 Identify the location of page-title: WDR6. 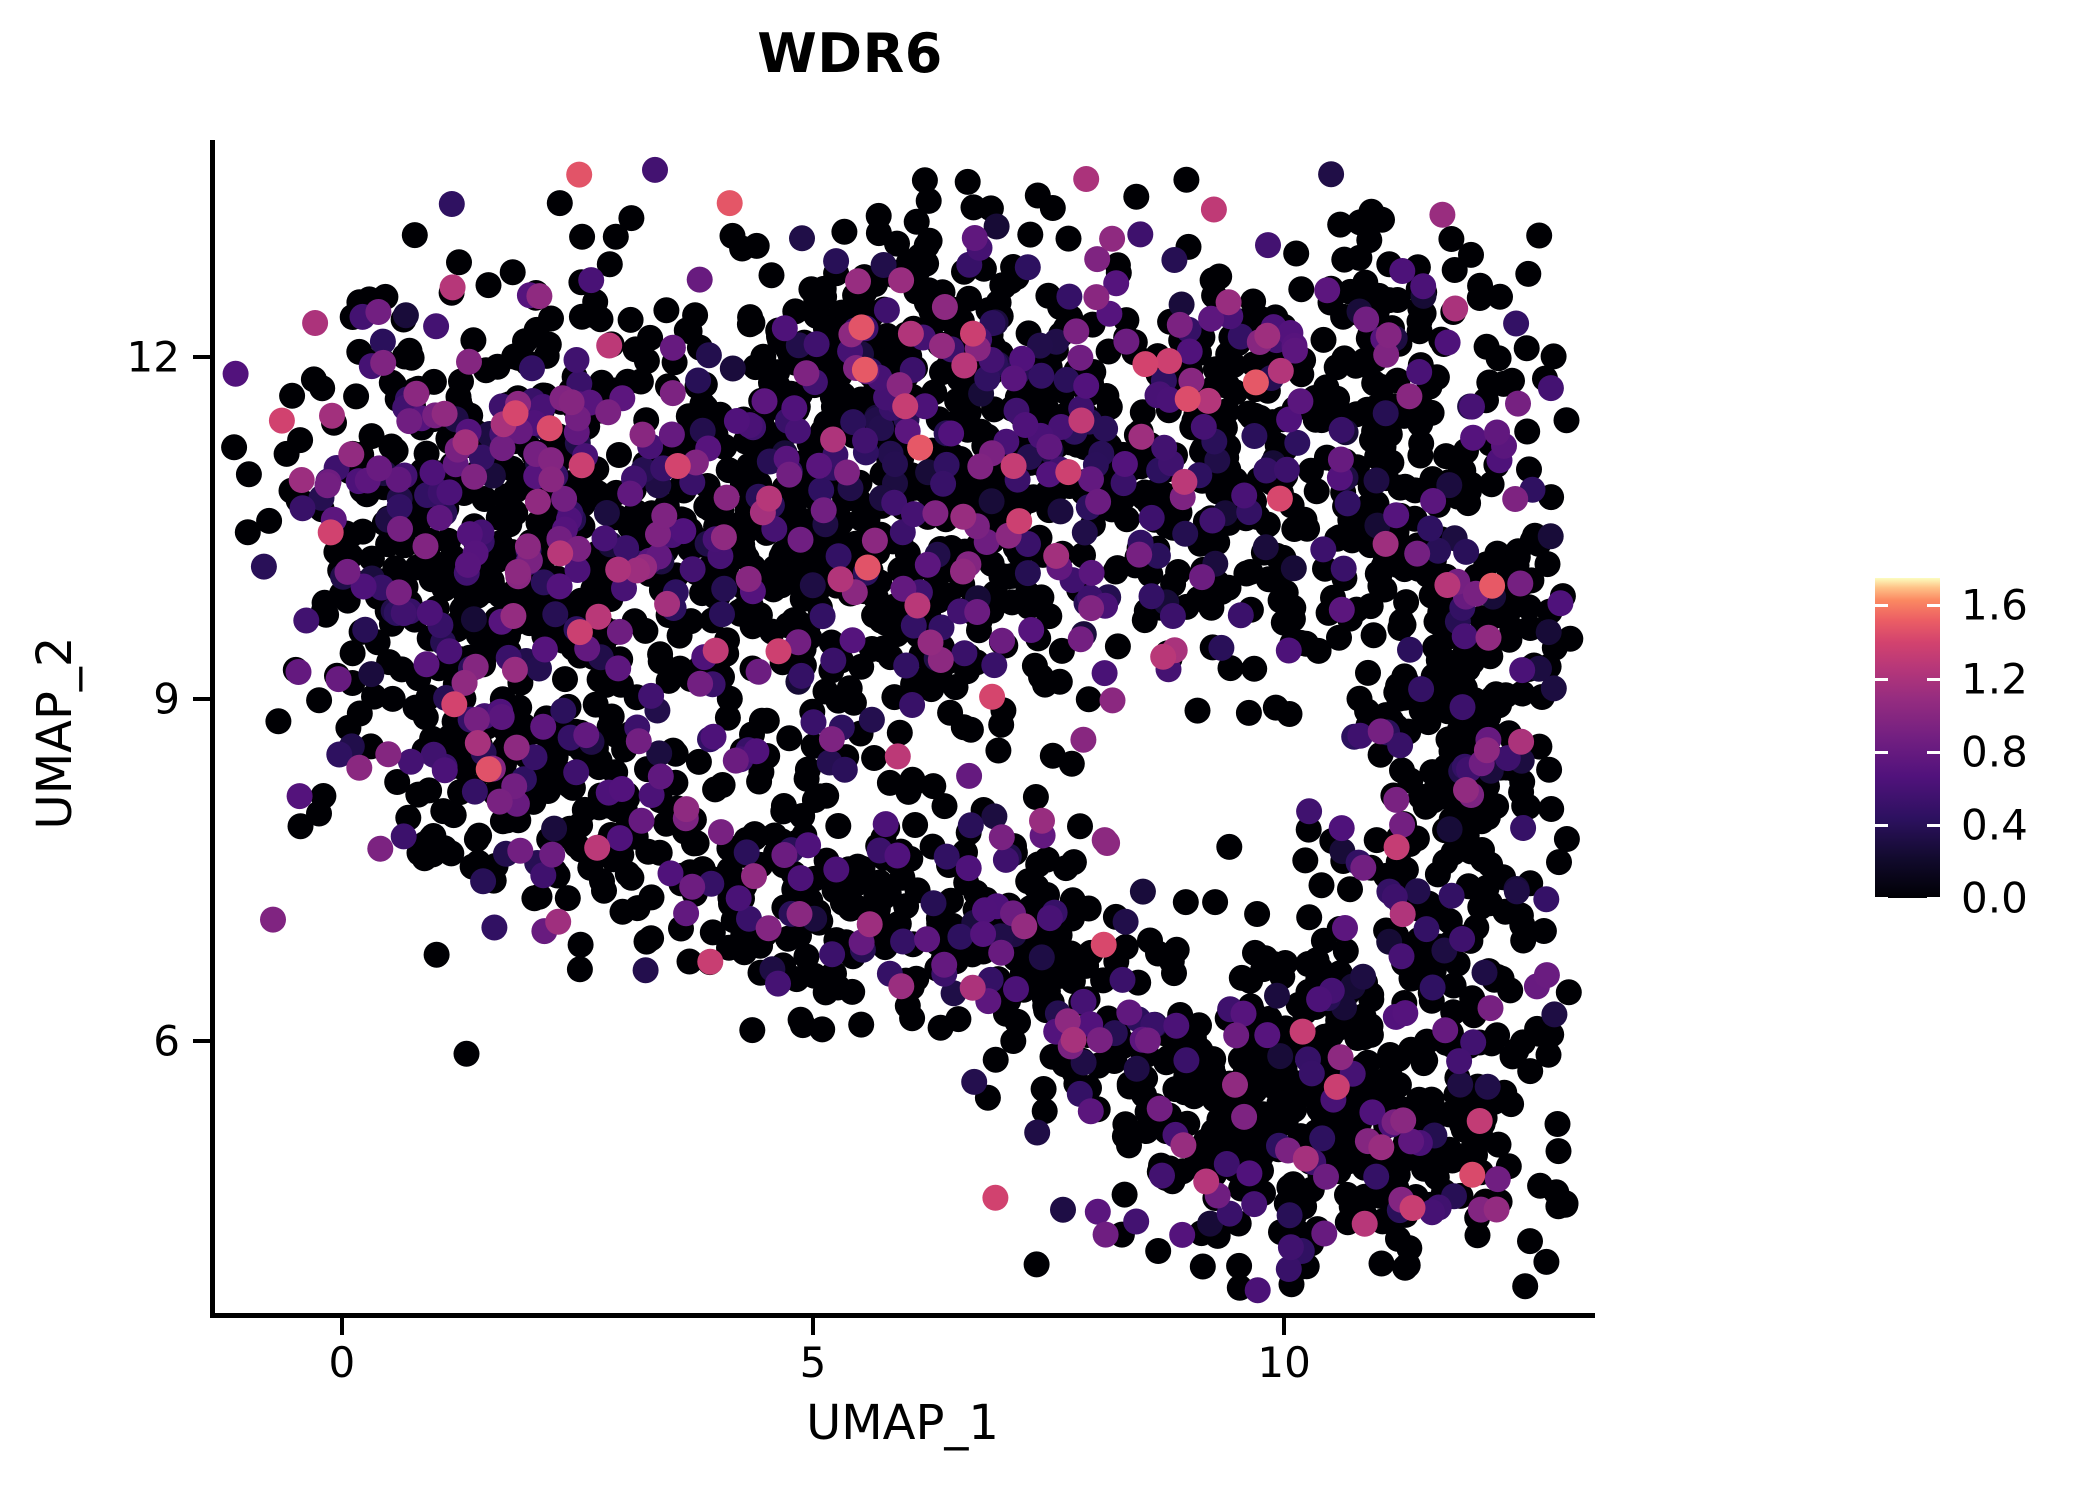
(850, 53).